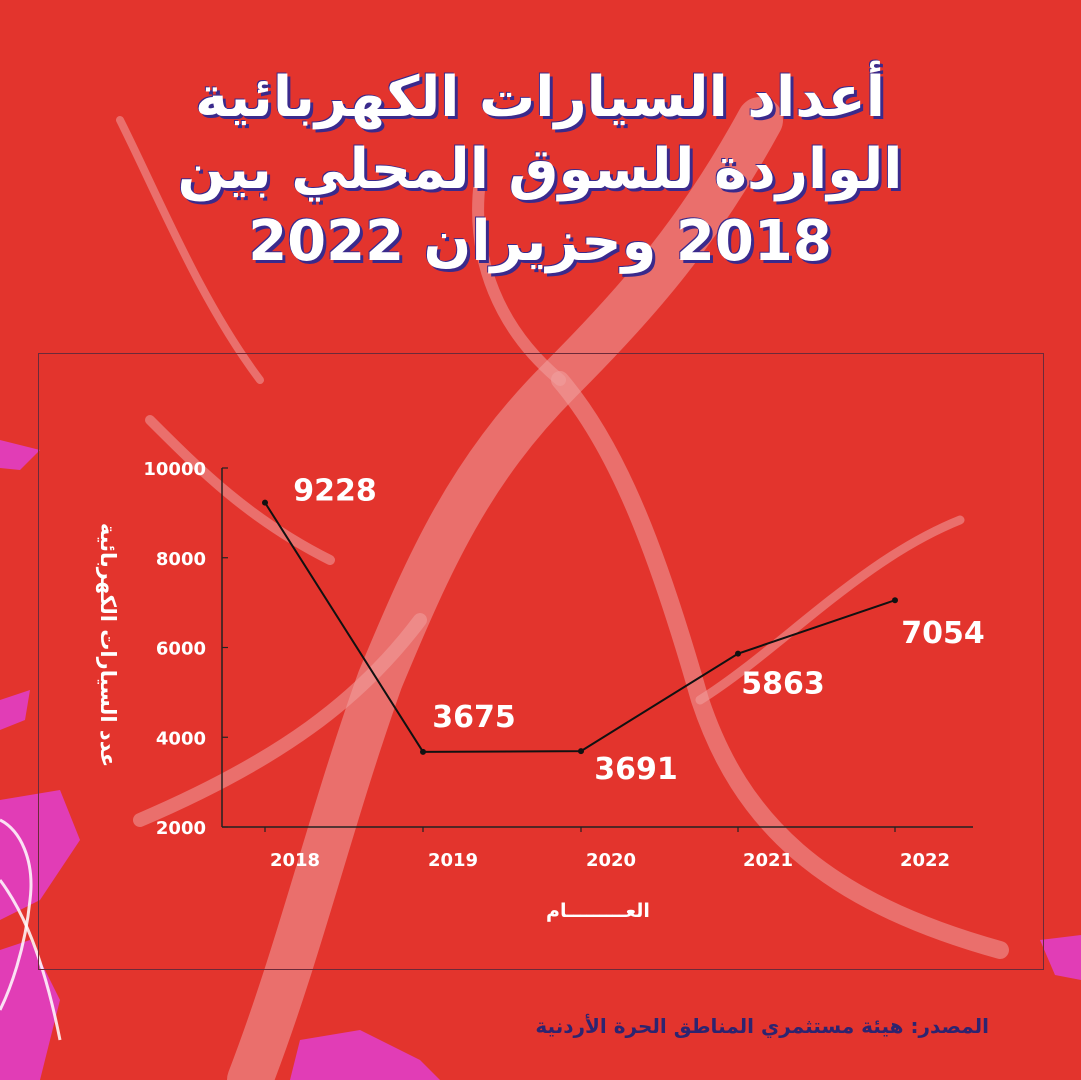 The height and width of the screenshot is (1080, 1081). I want to click on data-label: 7054, so click(943, 633).